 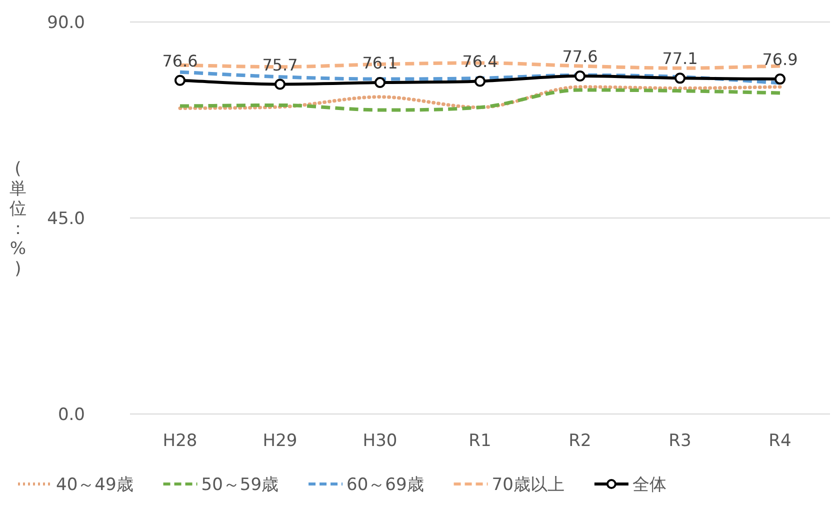 What do you see at coordinates (528, 485) in the screenshot?
I see `legend-label: 70歳以上` at bounding box center [528, 485].